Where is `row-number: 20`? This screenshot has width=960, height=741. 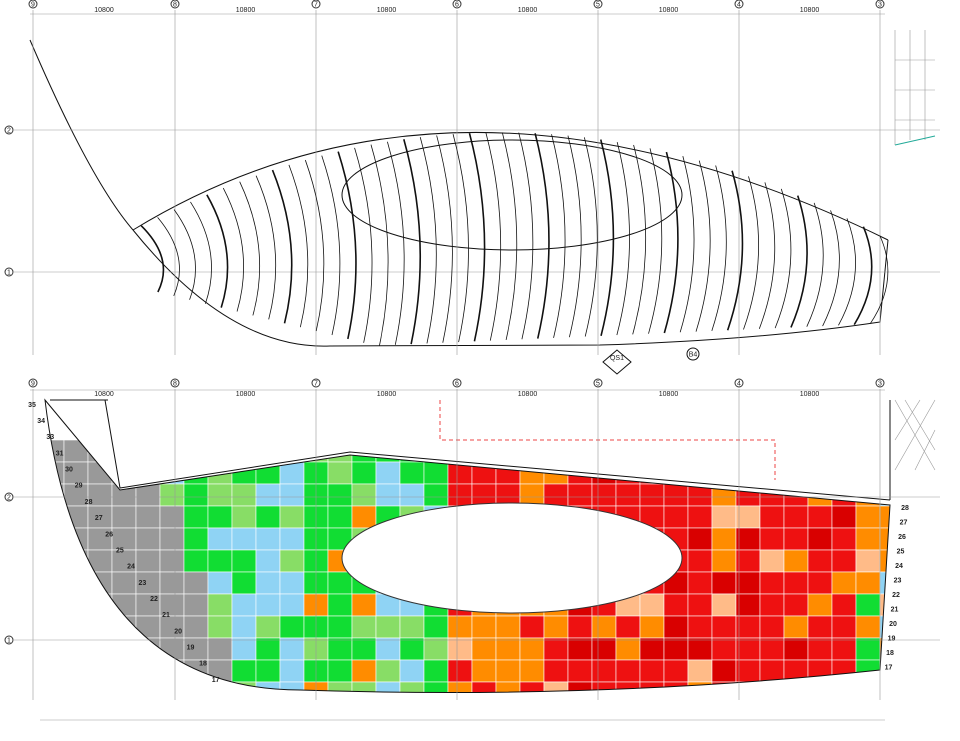 row-number: 20 is located at coordinates (893, 624).